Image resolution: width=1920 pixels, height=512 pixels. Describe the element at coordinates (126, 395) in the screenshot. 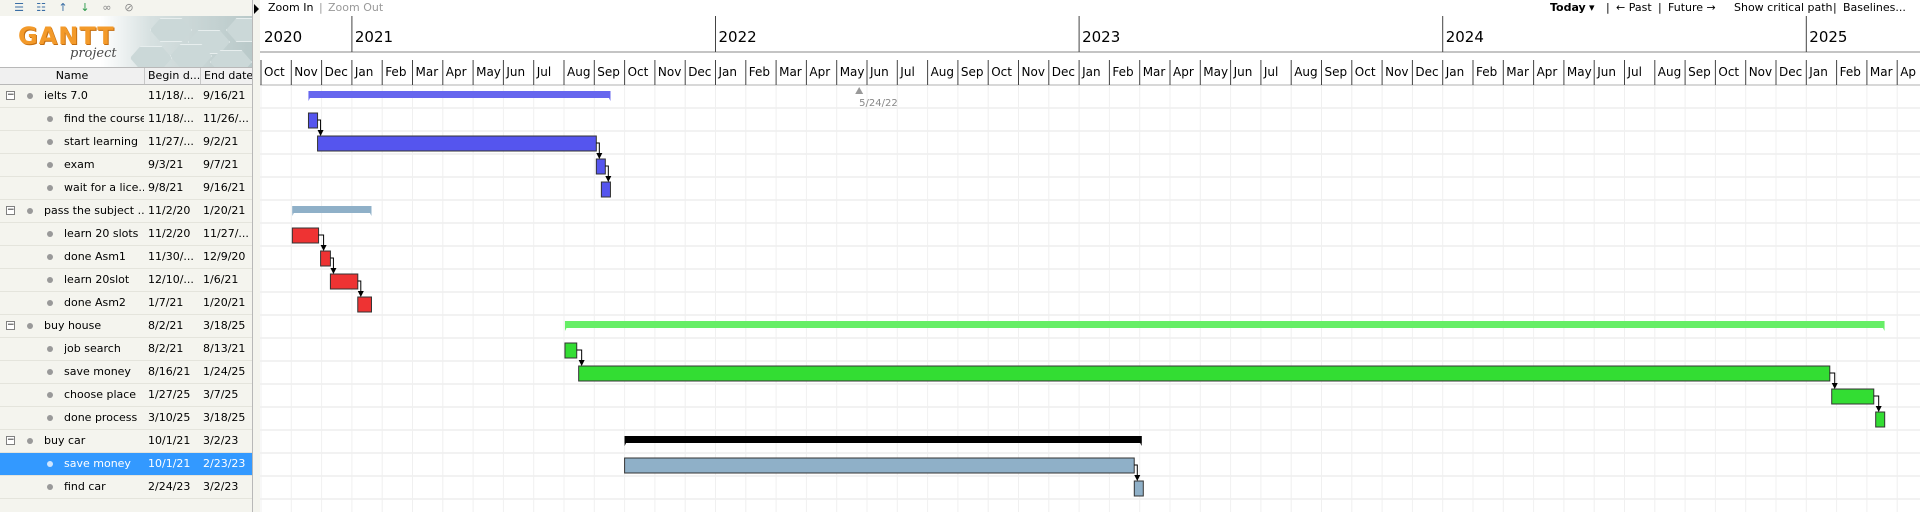

I see `task-row: choose place 1/27/25 3/7/25` at that location.